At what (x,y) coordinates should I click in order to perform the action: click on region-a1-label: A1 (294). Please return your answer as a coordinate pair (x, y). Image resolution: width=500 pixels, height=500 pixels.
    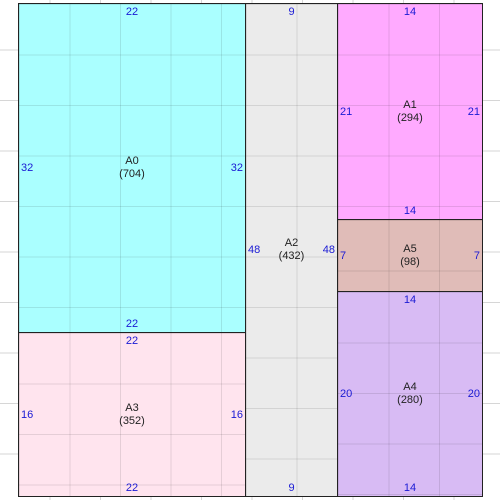
    Looking at the image, I should click on (410, 112).